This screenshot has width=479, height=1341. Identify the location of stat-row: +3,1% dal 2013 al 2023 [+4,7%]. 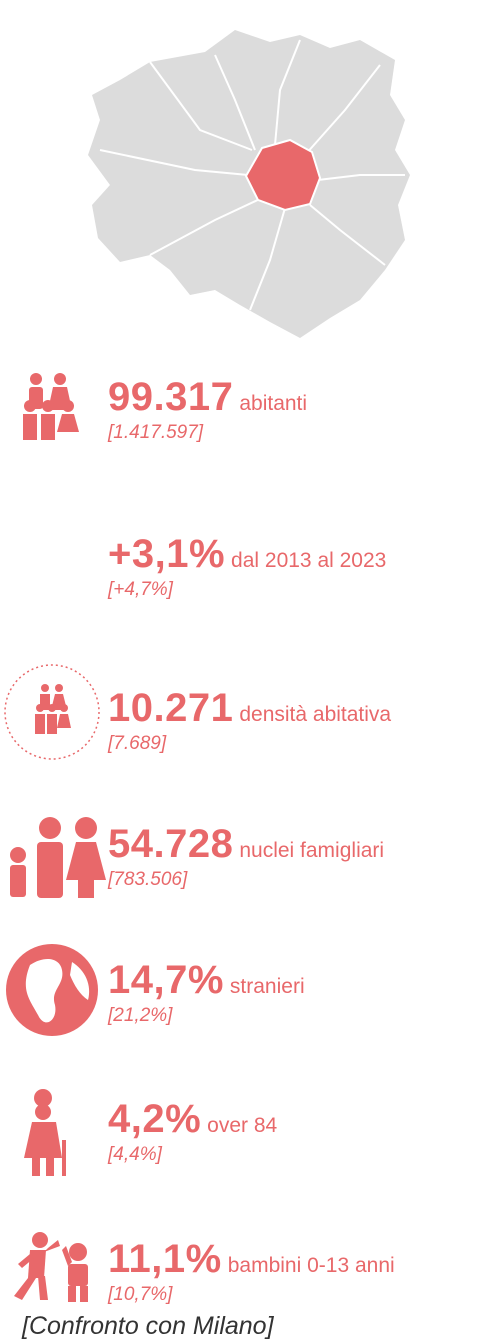
(247, 566).